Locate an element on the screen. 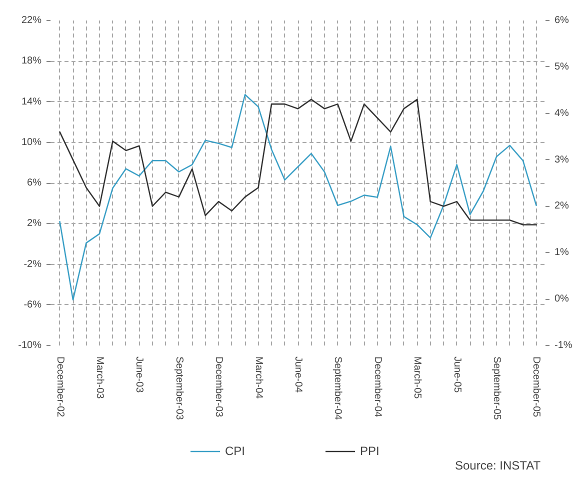  x-tick-label: March-05 is located at coordinates (417, 378).